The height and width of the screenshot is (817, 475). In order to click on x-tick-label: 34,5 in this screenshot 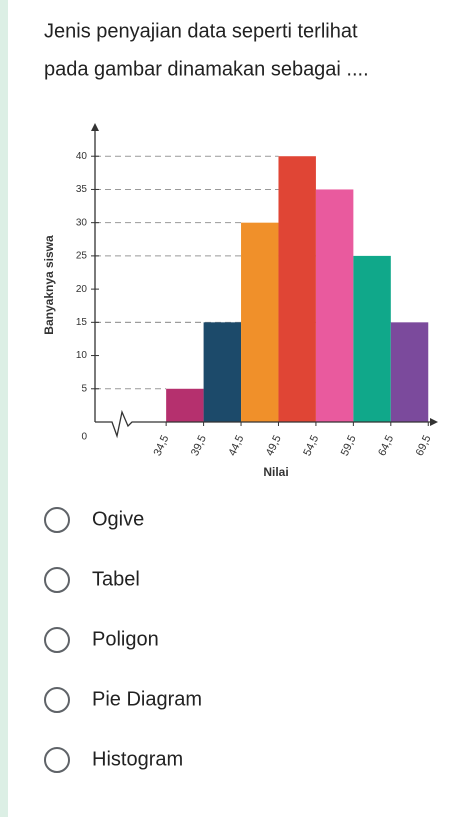, I will do `click(162, 445)`.